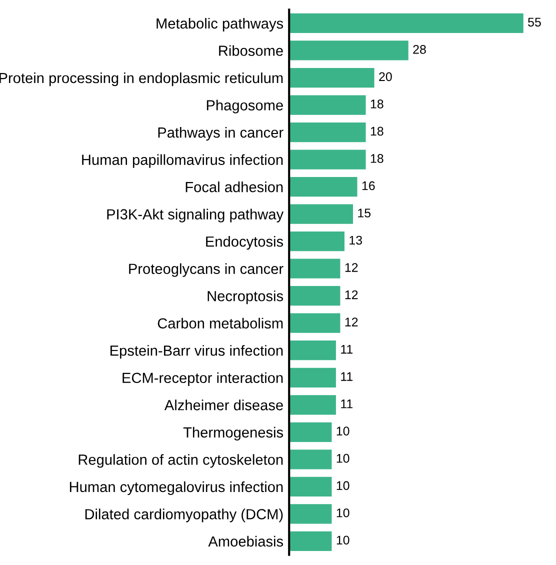  What do you see at coordinates (206, 270) in the screenshot?
I see `y-tick-label: Proteoglycans in cancer` at bounding box center [206, 270].